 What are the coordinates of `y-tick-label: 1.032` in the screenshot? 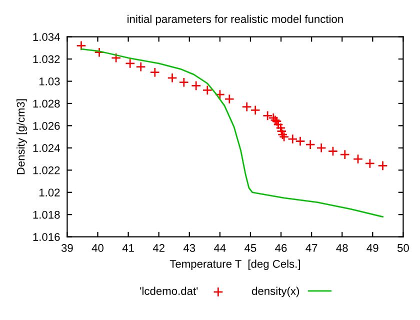 It's located at (46, 59).